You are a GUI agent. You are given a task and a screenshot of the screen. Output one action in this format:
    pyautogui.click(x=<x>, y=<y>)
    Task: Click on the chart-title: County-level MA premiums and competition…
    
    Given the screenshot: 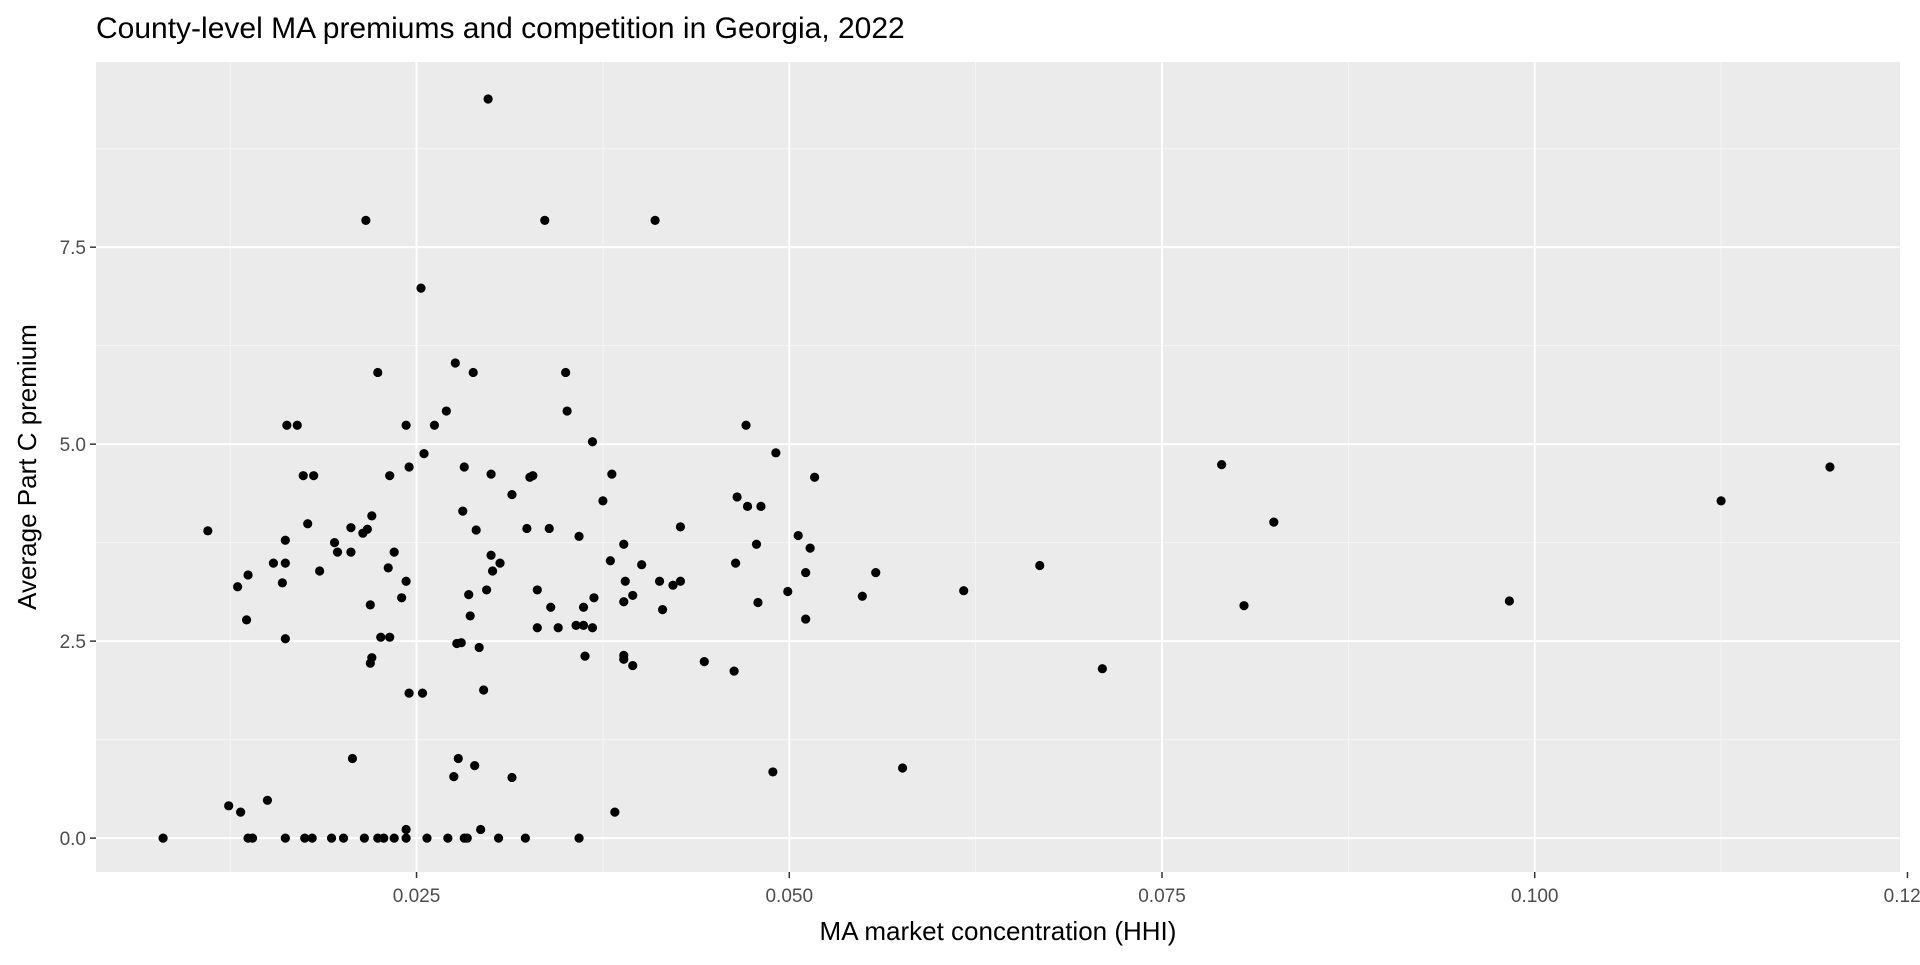 What is the action you would take?
    pyautogui.click(x=500, y=28)
    